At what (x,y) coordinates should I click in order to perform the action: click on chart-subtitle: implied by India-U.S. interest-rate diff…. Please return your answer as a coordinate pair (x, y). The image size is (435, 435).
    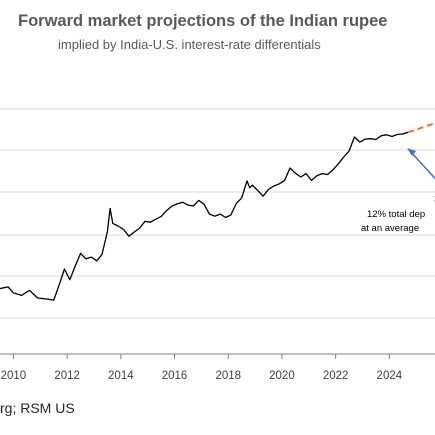
    Looking at the image, I should click on (189, 44).